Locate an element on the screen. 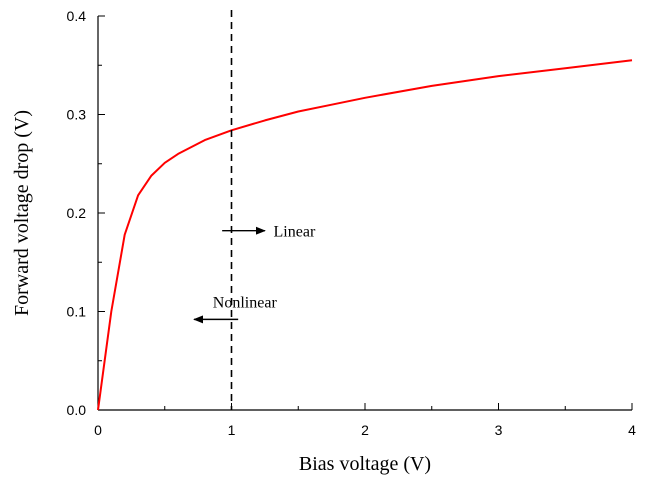 The width and height of the screenshot is (658, 477). x-tick-label: 4 is located at coordinates (632, 430).